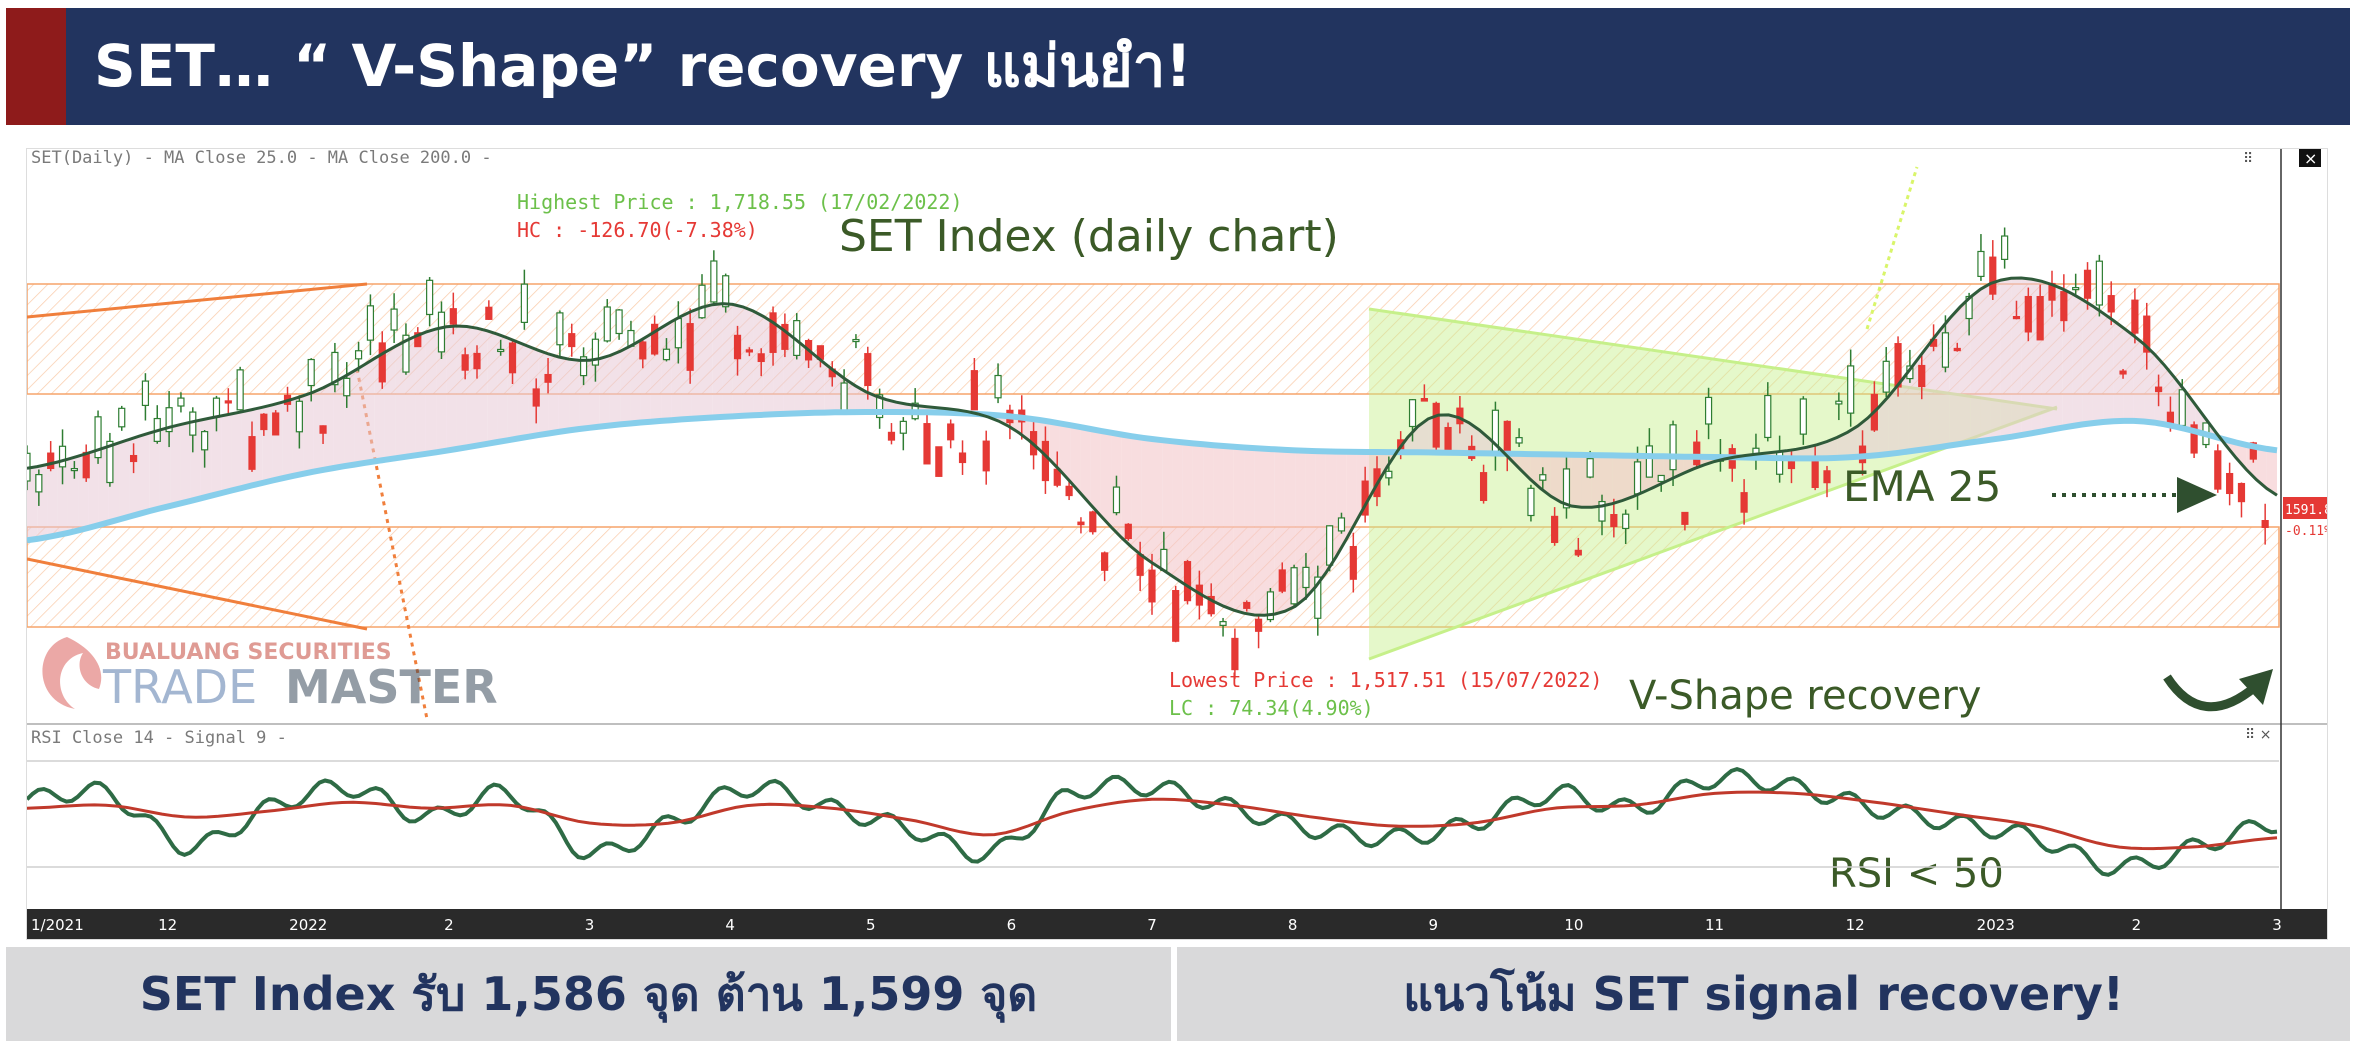 The width and height of the screenshot is (2356, 1042). Describe the element at coordinates (1152, 820) in the screenshot. I see `rsi-signal-line` at that location.